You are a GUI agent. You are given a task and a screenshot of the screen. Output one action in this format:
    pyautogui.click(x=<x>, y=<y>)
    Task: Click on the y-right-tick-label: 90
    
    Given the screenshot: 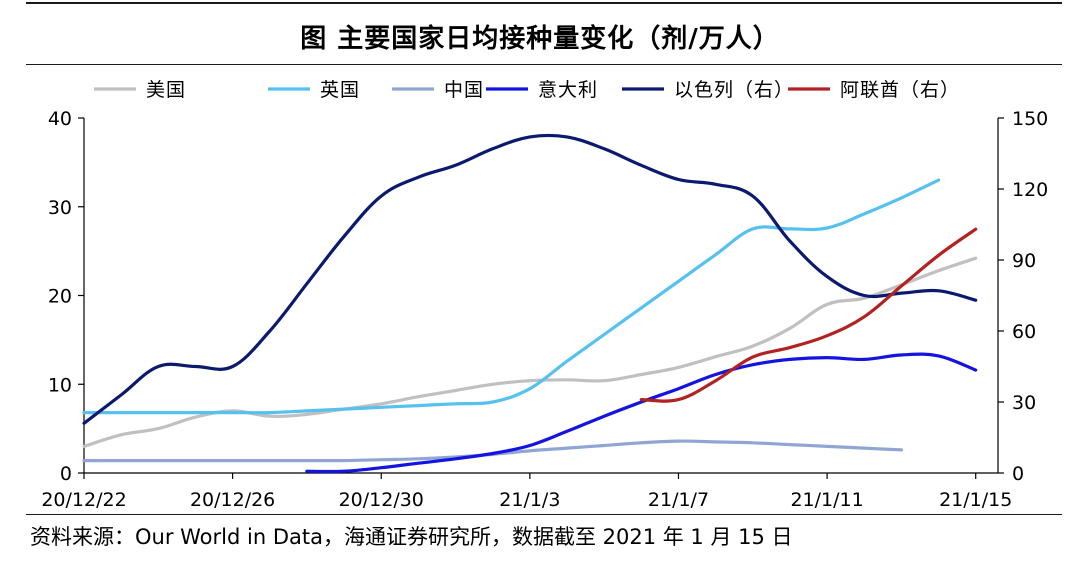 What is the action you would take?
    pyautogui.click(x=1024, y=261)
    